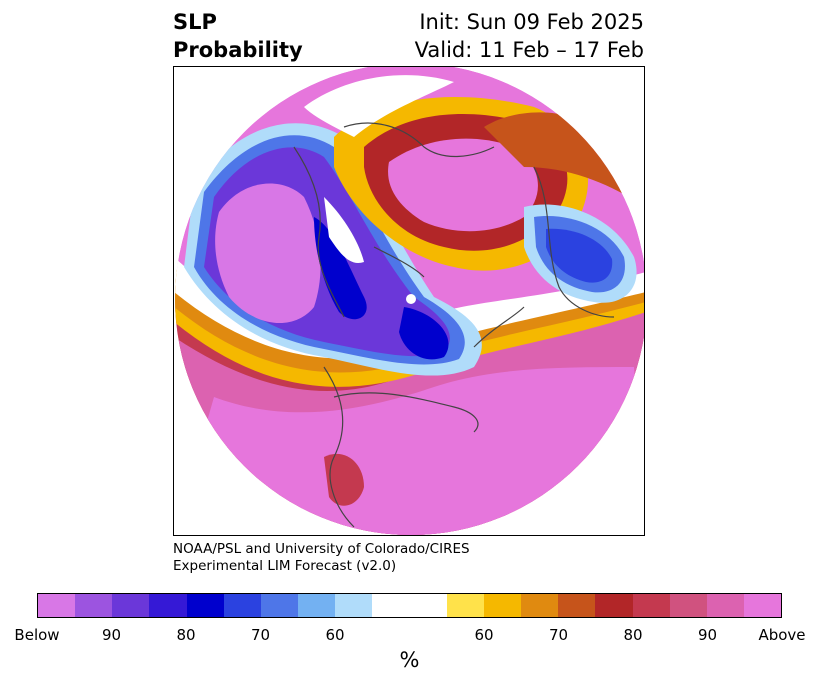  I want to click on plot-title-left: SLP Probability, so click(238, 36).